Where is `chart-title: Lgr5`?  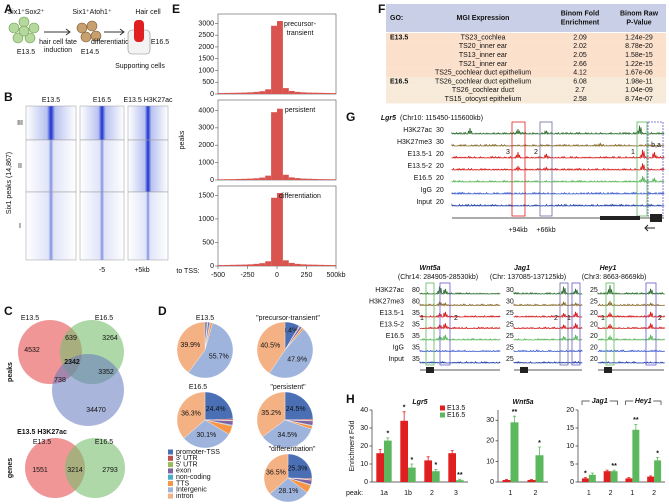 chart-title: Lgr5 is located at coordinates (419, 402).